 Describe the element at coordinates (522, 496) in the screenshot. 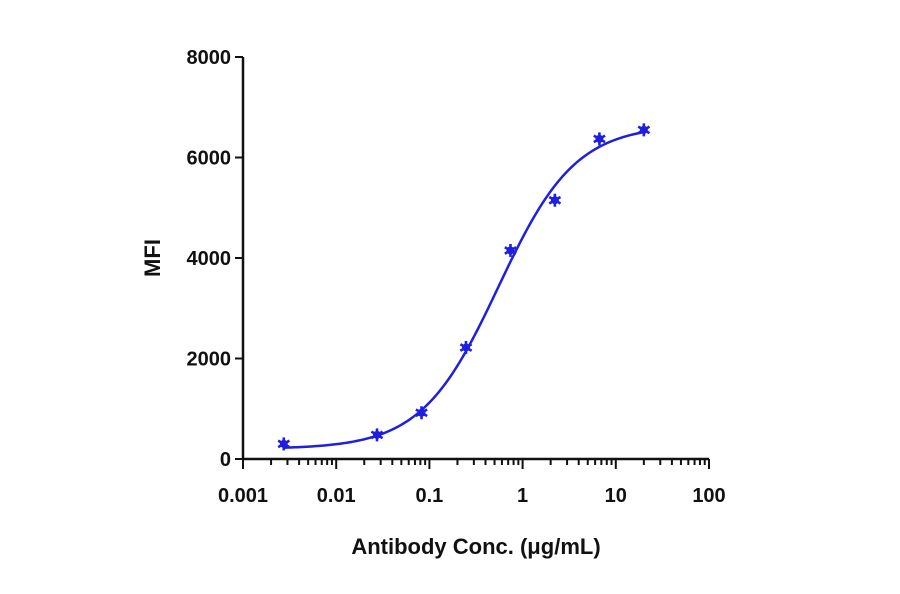

I see `x-tick-label: 1` at that location.